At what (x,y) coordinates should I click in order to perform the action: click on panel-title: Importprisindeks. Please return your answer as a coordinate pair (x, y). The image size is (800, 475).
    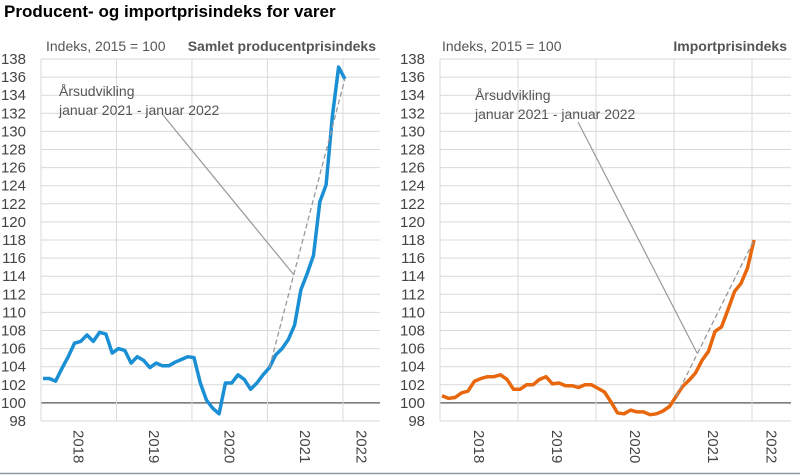
    Looking at the image, I should click on (730, 46).